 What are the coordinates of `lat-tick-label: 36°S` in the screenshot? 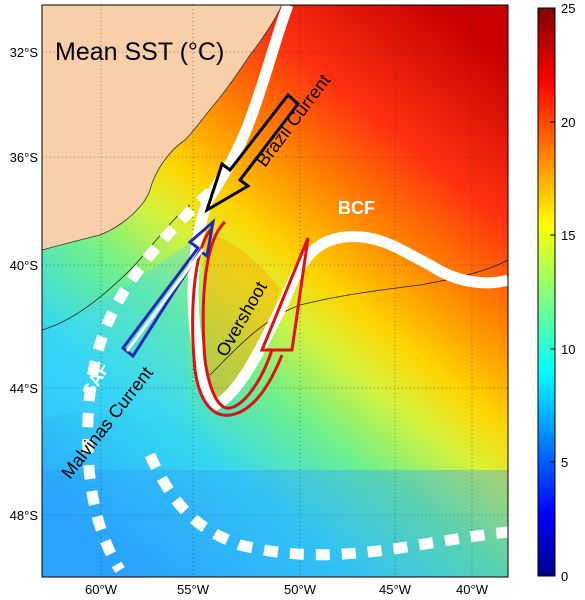 It's located at (24, 157).